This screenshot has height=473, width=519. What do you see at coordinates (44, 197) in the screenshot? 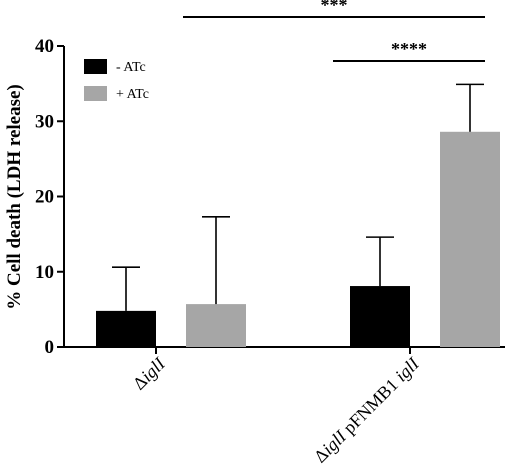
I see `y-tick-label: 20` at bounding box center [44, 197].